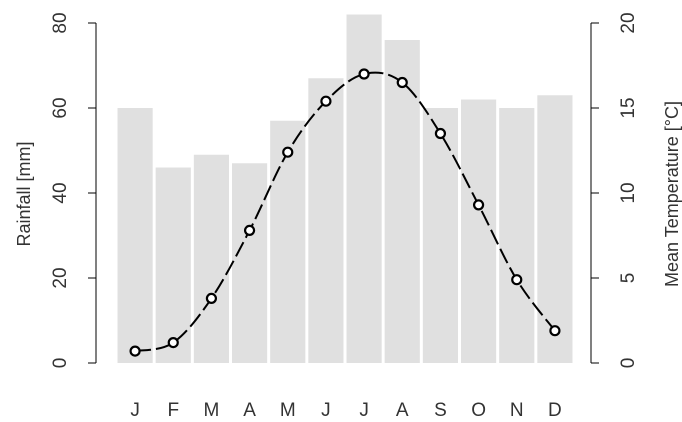 The height and width of the screenshot is (422, 682). I want to click on month-label: D, so click(555, 410).